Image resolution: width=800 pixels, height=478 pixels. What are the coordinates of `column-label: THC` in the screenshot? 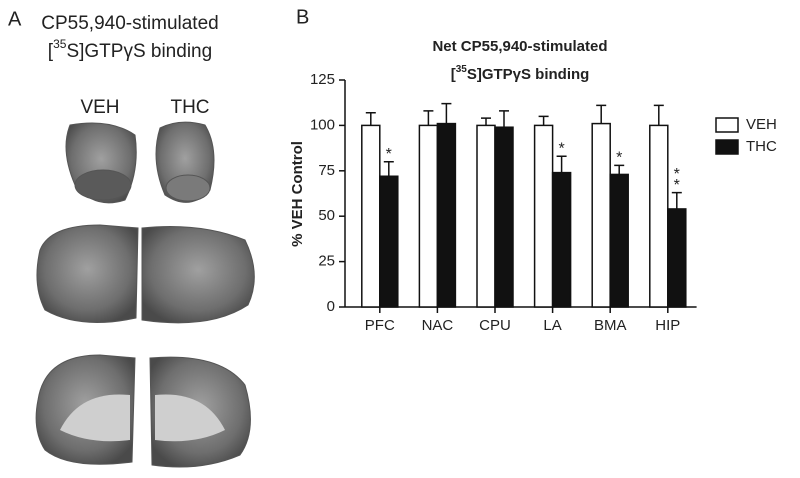 It's located at (189, 107).